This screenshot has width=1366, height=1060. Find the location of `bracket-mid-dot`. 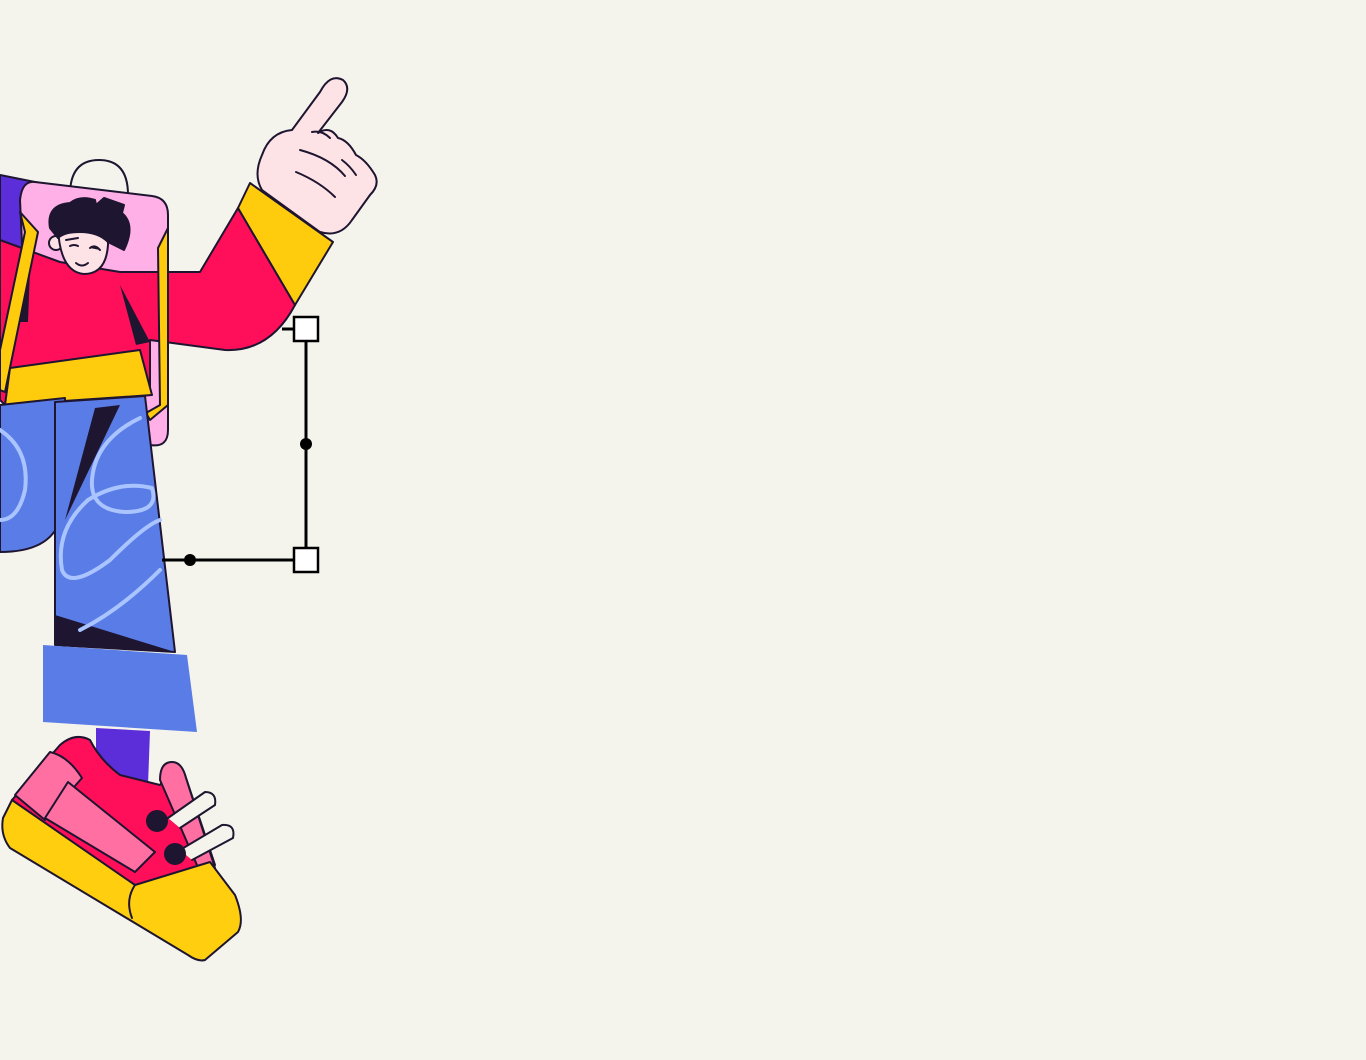

bracket-mid-dot is located at coordinates (306, 444).